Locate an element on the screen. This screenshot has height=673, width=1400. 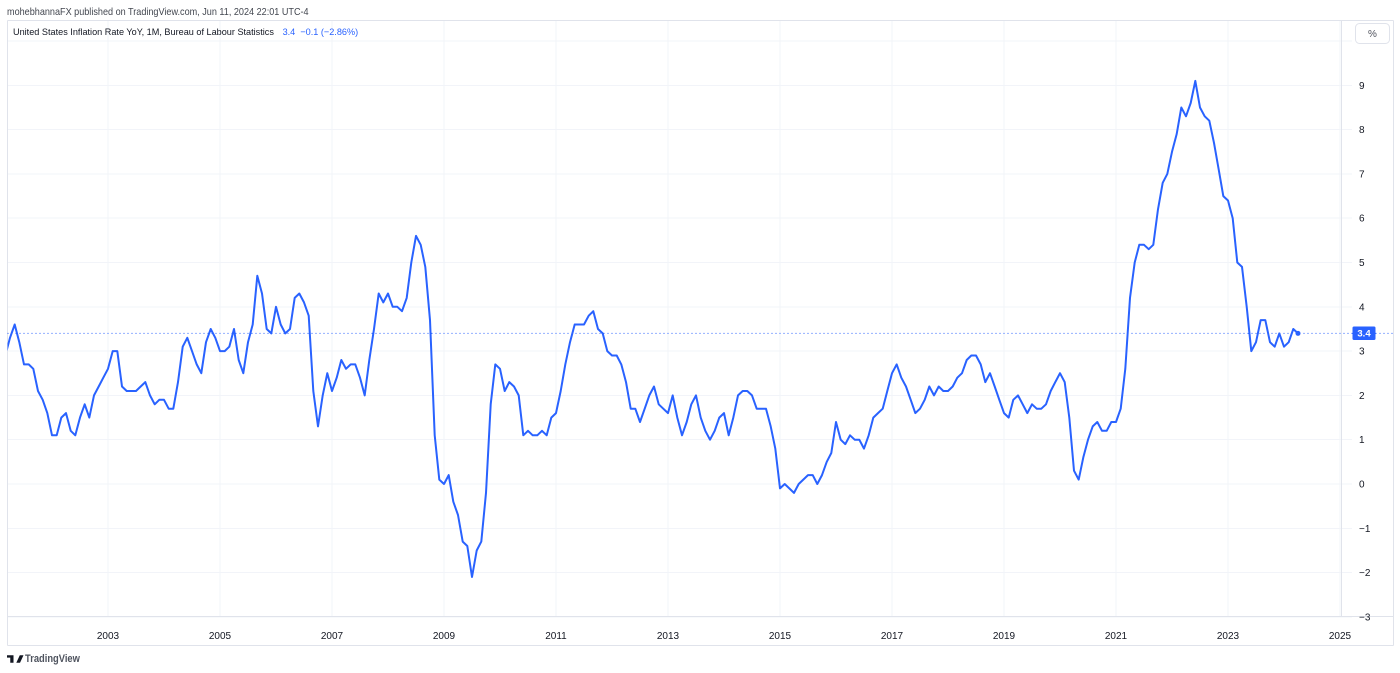
svg-text: 2021 is located at coordinates (1116, 636).